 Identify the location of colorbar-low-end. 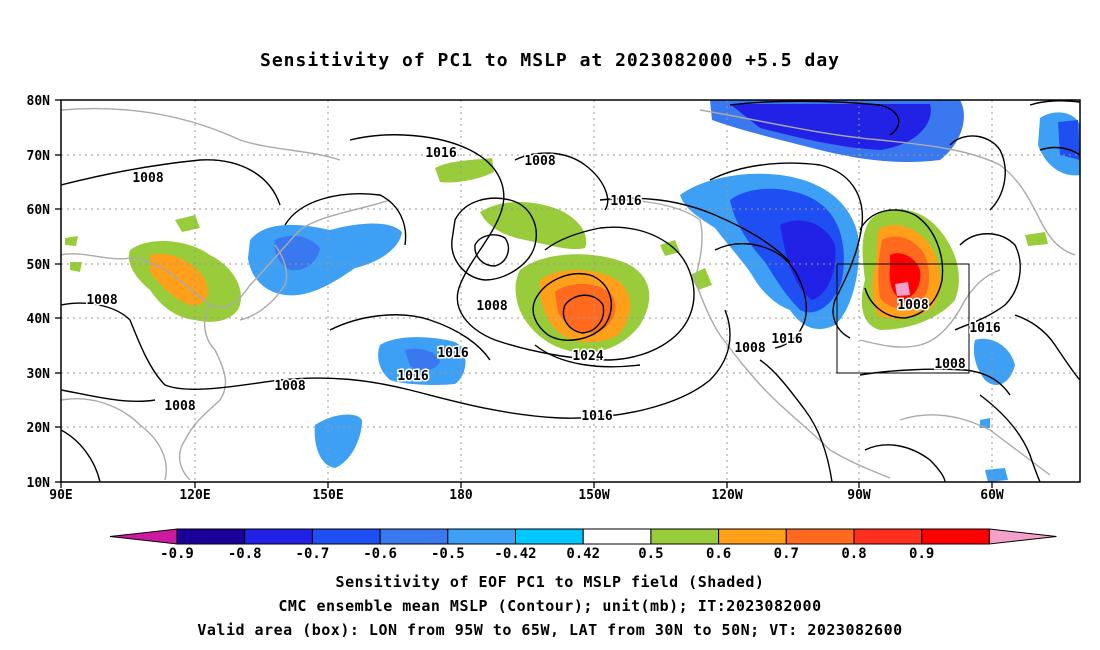
(143, 536).